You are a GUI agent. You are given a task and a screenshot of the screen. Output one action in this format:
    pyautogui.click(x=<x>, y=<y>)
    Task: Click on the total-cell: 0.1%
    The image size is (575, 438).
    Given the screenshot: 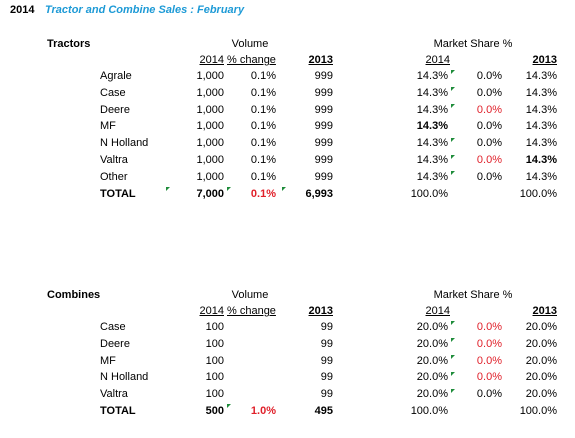 What is the action you would take?
    pyautogui.click(x=263, y=193)
    